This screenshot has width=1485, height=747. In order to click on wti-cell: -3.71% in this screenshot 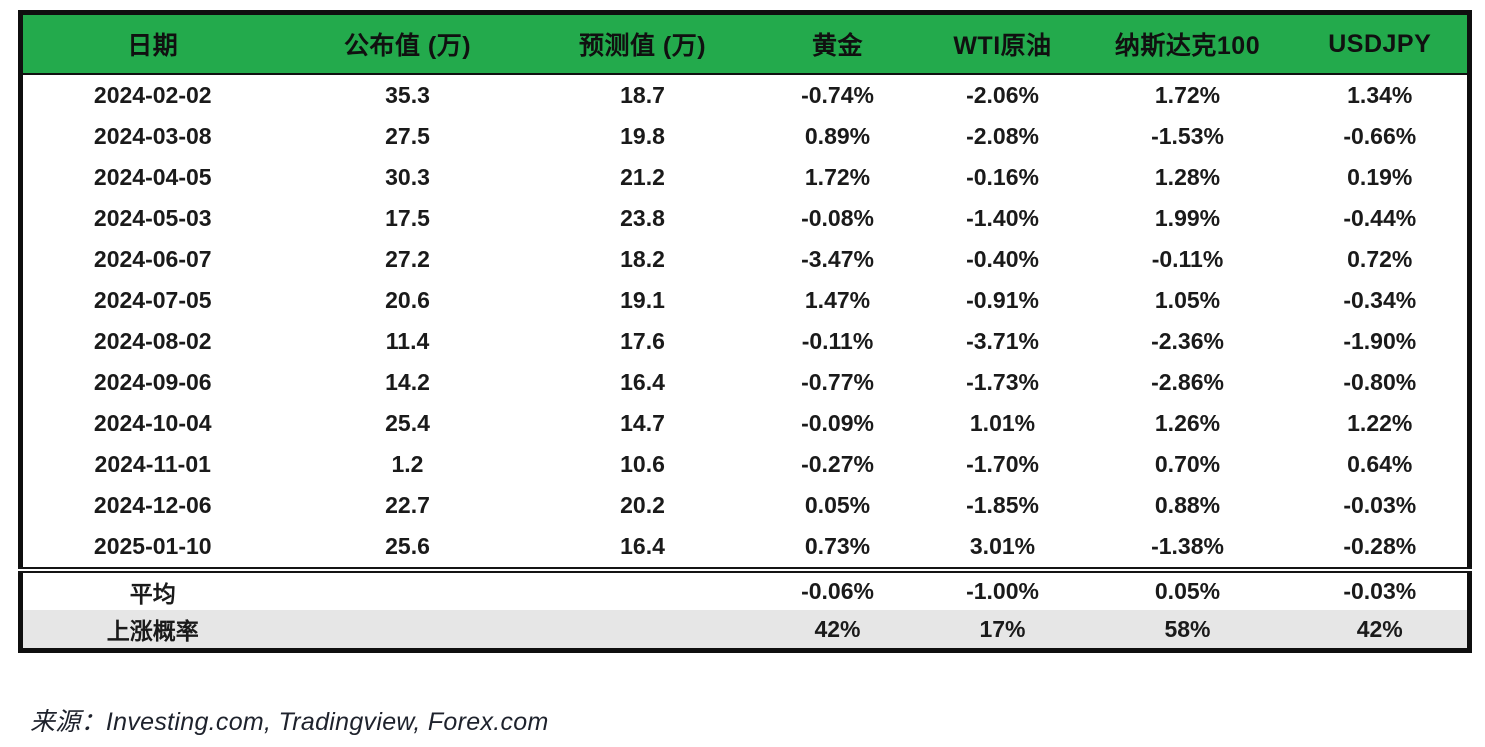, I will do `click(1002, 341)`.